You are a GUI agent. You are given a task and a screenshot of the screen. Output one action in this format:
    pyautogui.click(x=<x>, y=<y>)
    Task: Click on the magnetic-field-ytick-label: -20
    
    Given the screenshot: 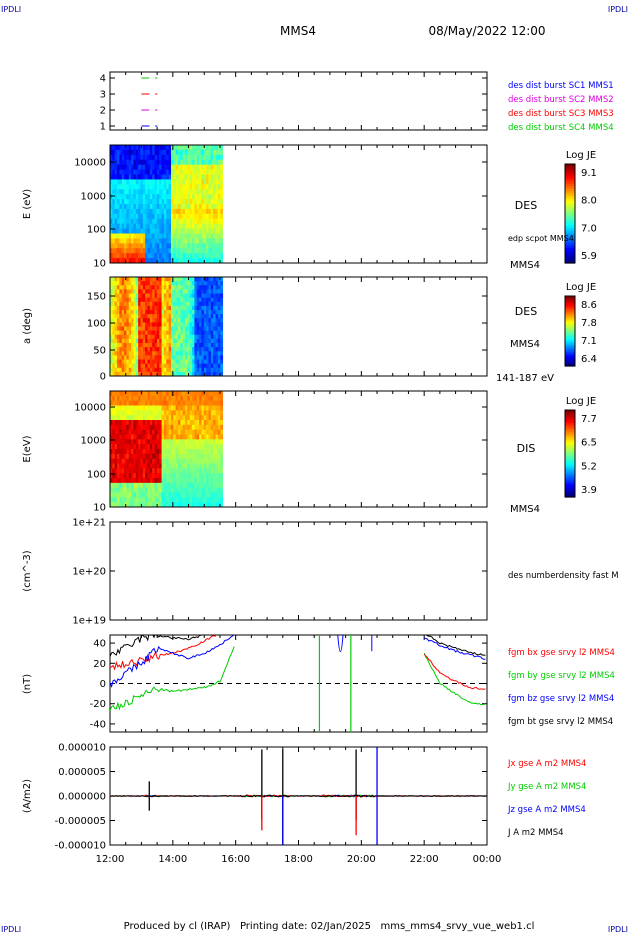 What is the action you would take?
    pyautogui.click(x=98, y=704)
    